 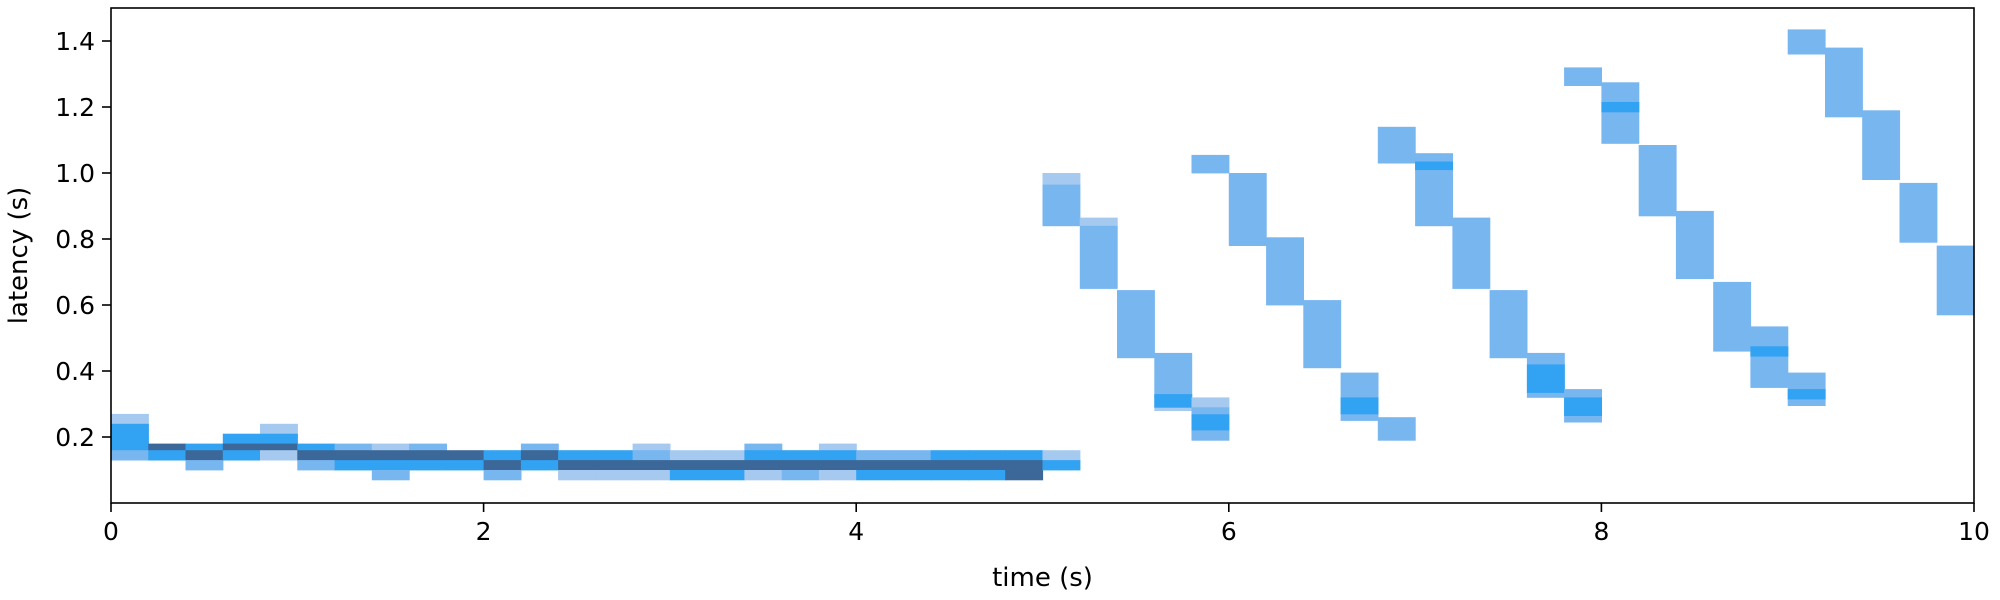 I want to click on x-tick-label: 10, so click(x=1974, y=531).